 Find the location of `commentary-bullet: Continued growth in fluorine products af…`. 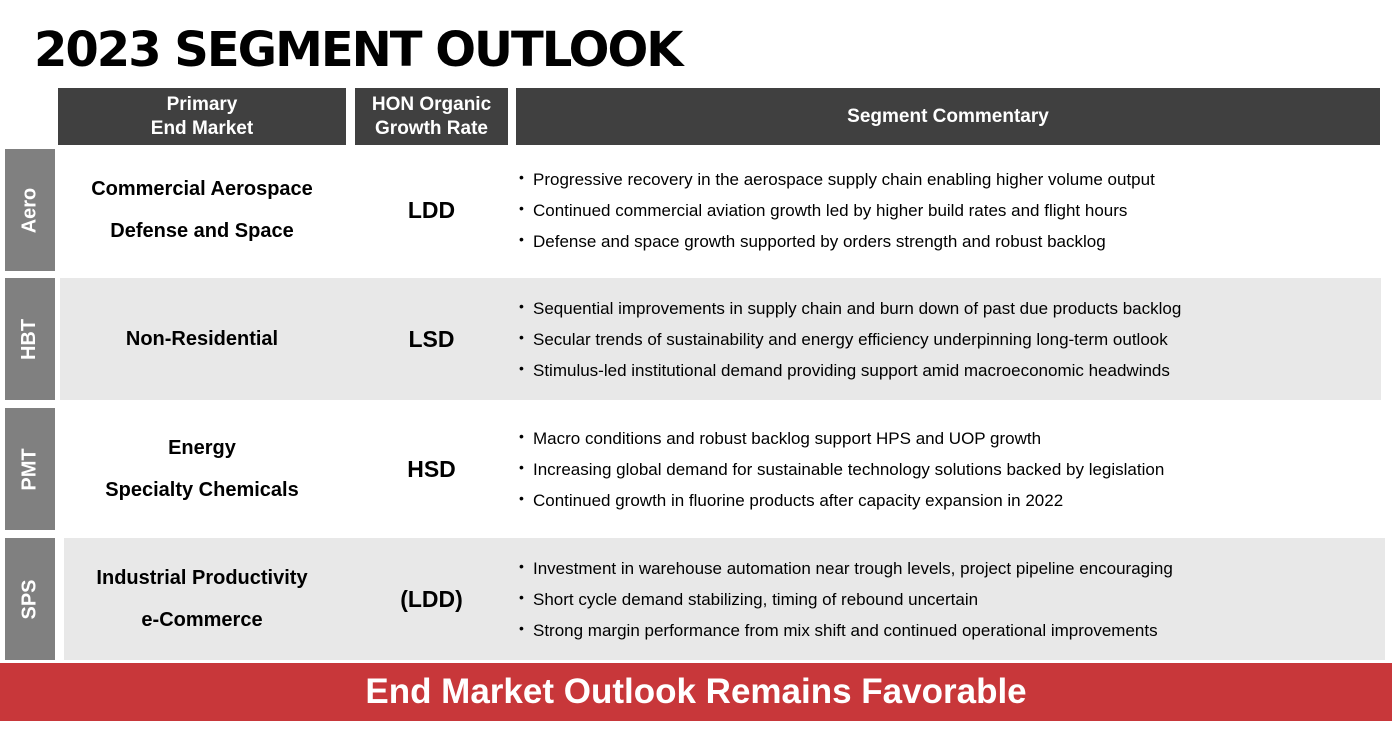

commentary-bullet: Continued growth in fluorine products af… is located at coordinates (946, 499).